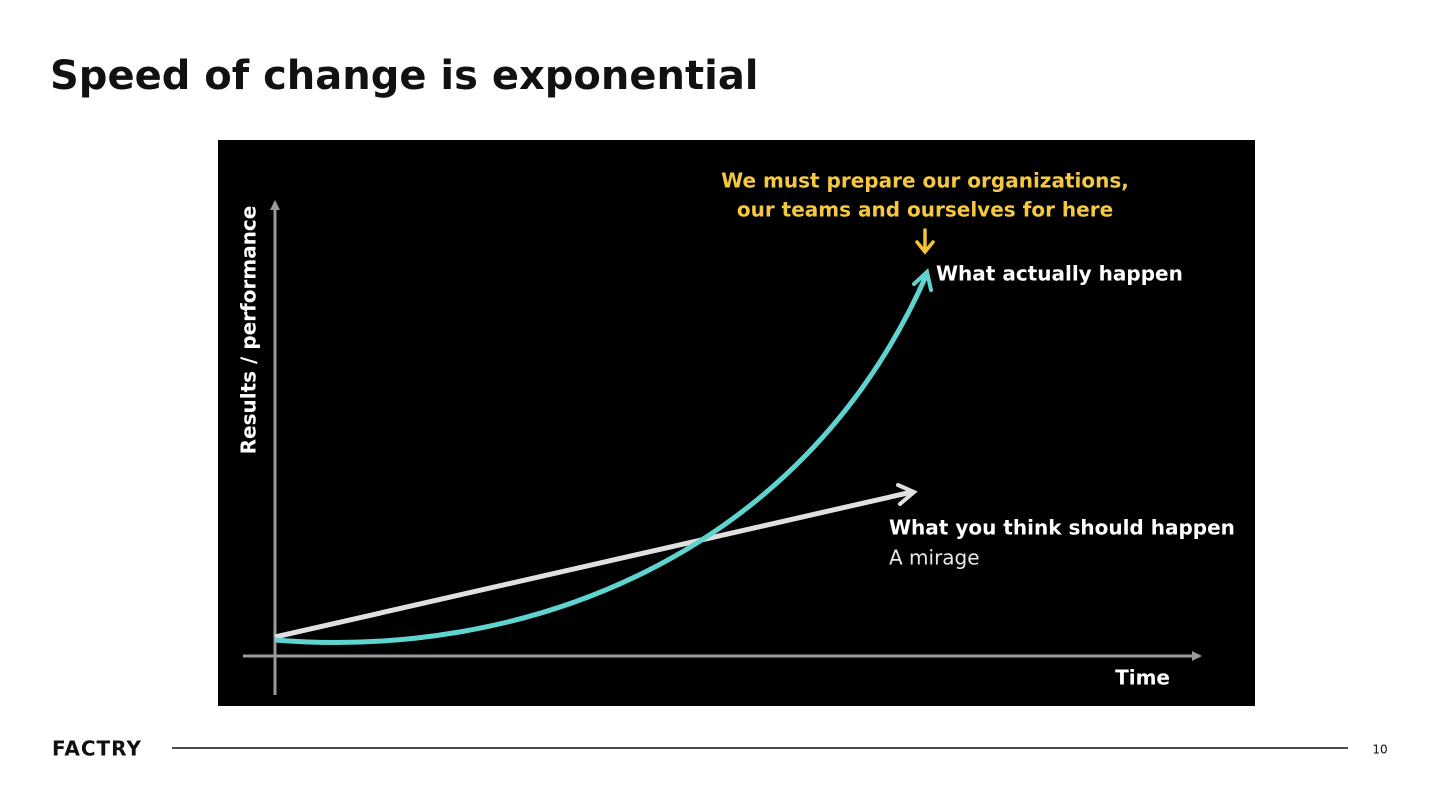 The width and height of the screenshot is (1440, 810). I want to click on page-number: 10, so click(1379, 750).